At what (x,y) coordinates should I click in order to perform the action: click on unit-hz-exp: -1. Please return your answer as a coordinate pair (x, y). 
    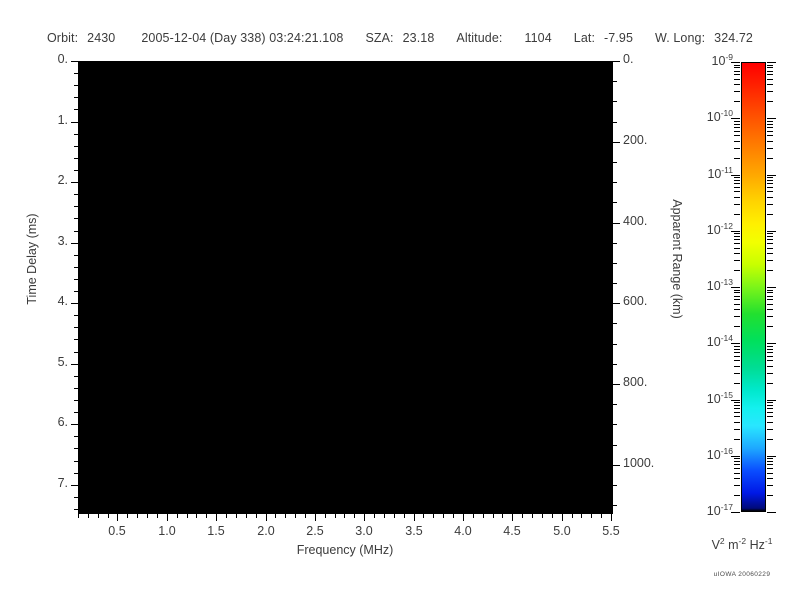
    Looking at the image, I should click on (768, 541).